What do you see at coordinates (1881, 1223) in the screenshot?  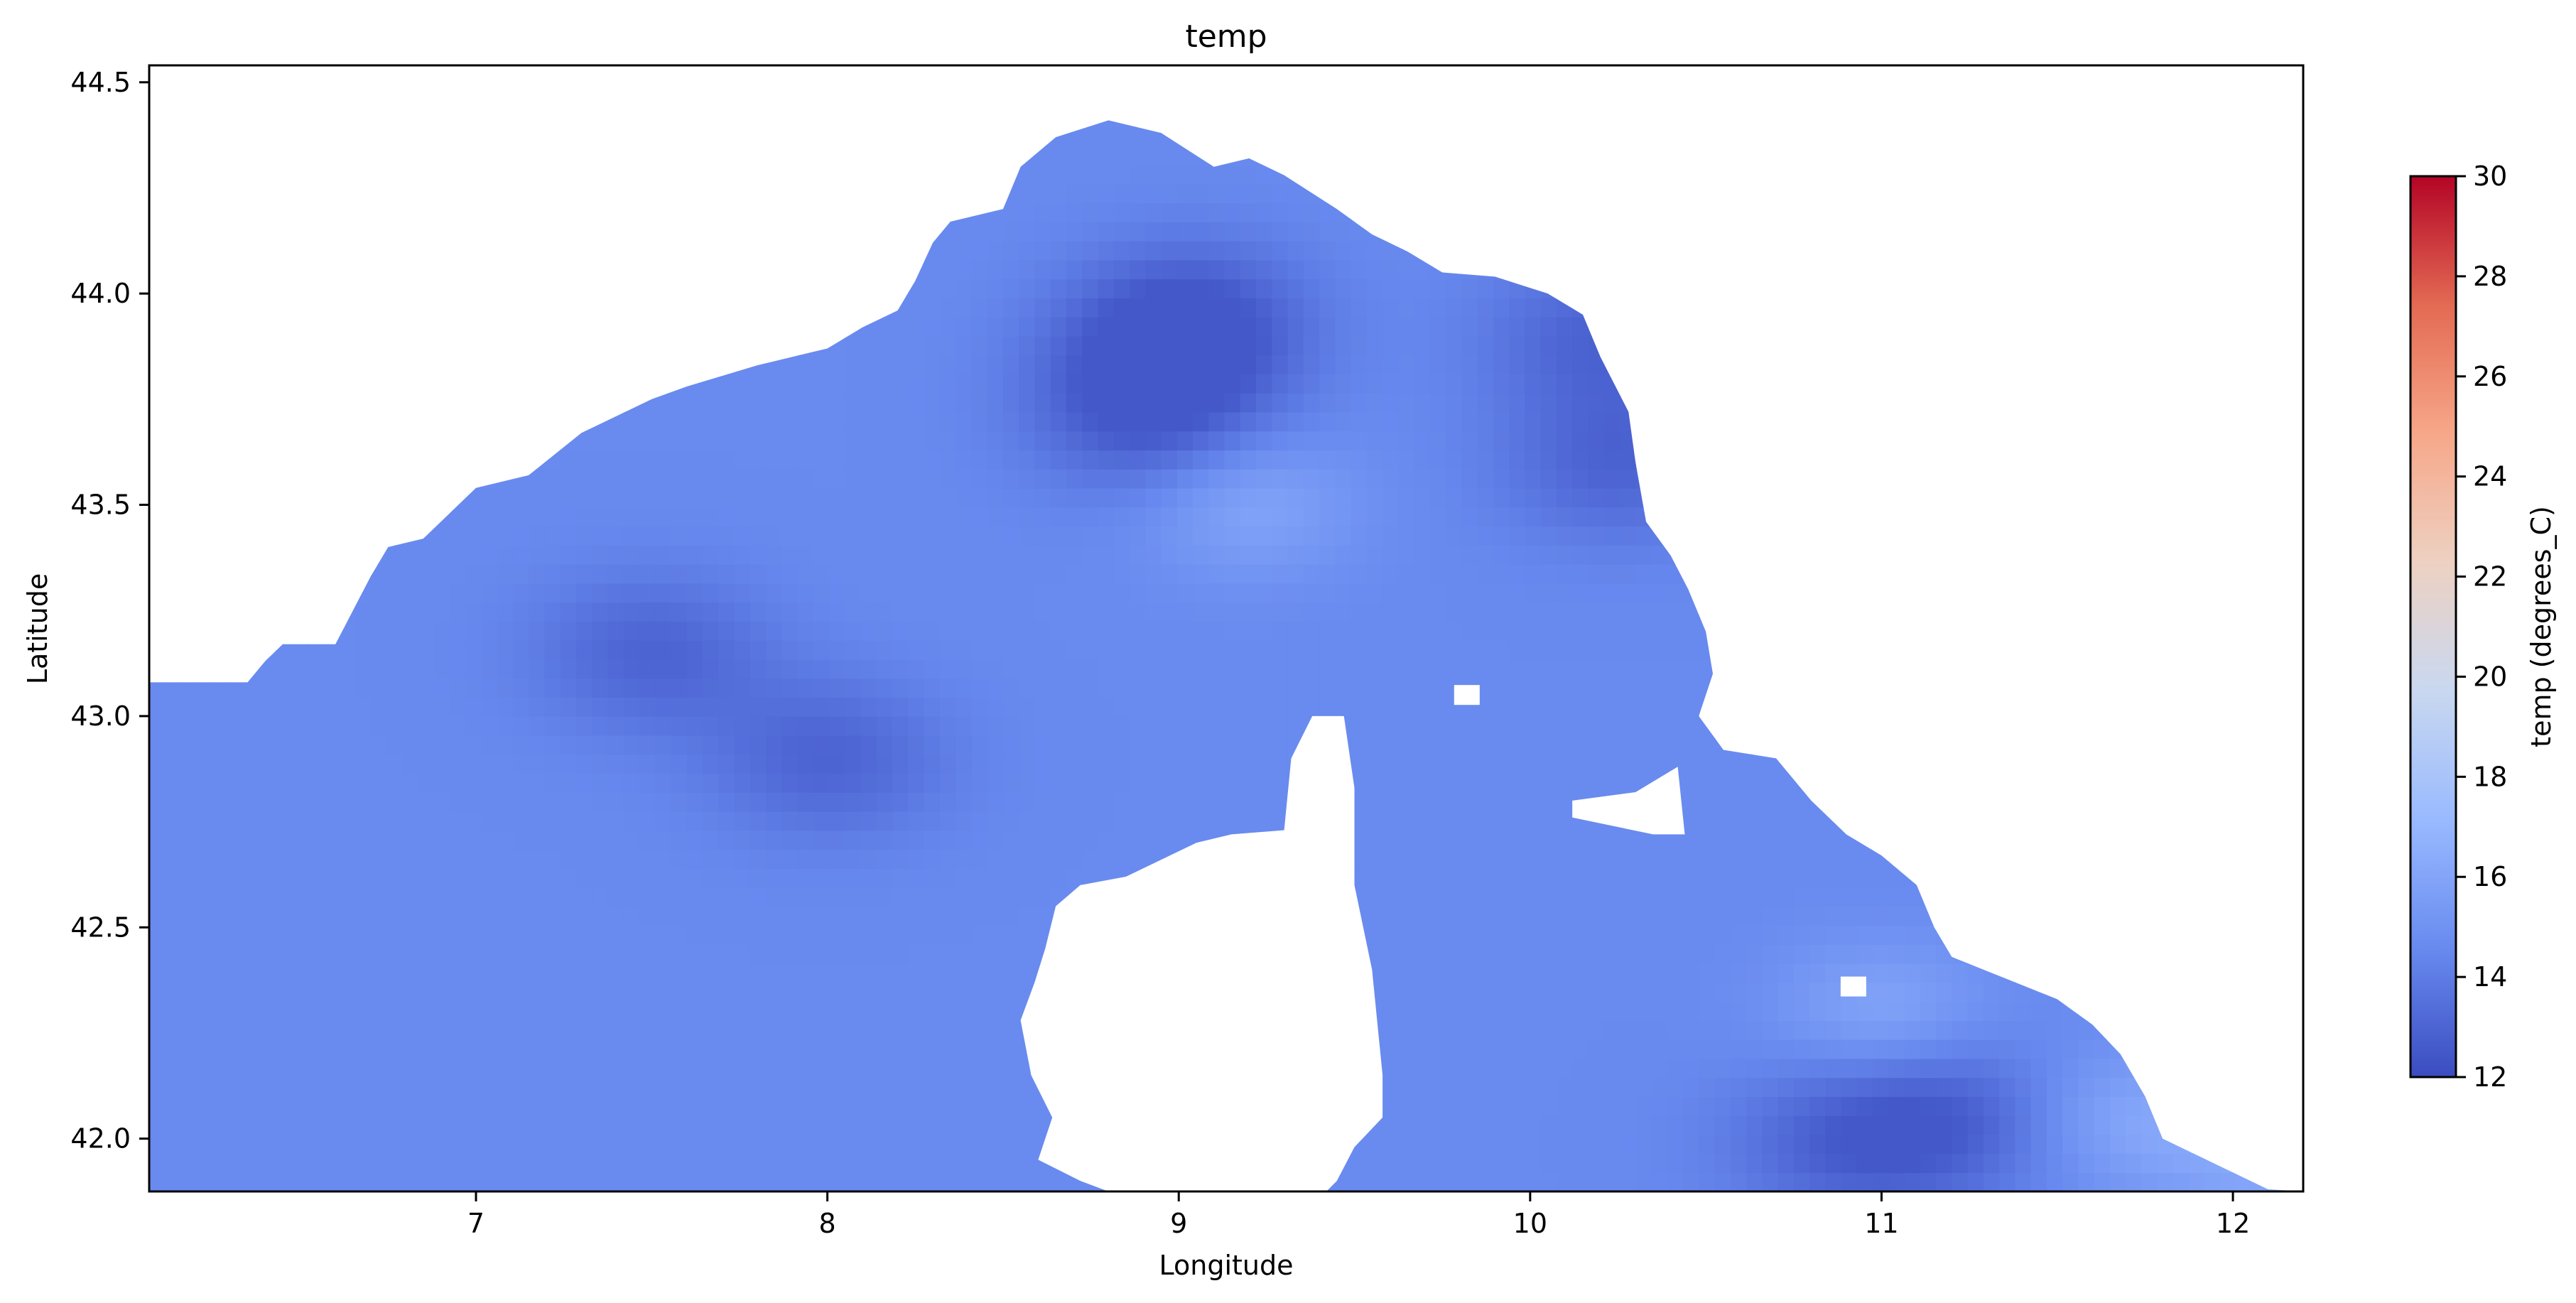 I see `x-tick-label: 11` at bounding box center [1881, 1223].